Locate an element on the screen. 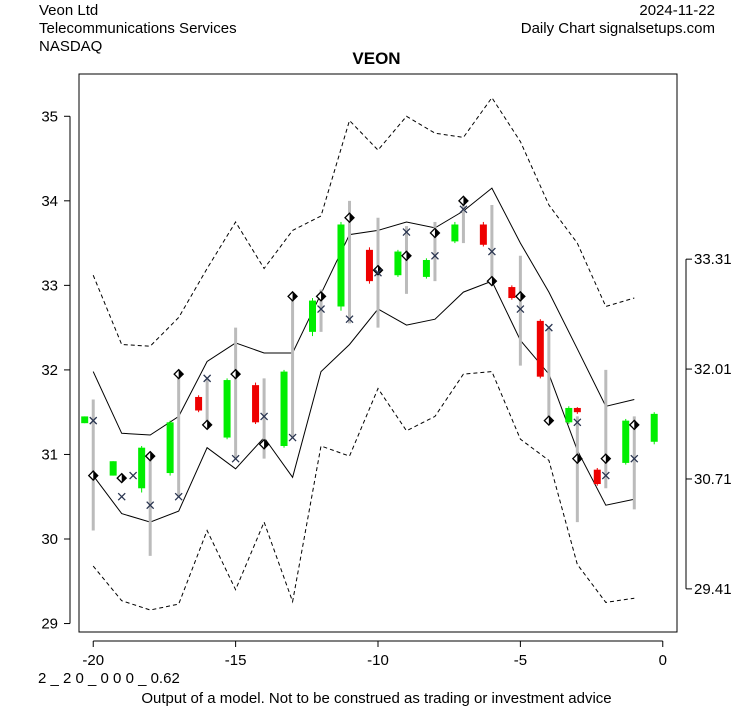 The height and width of the screenshot is (708, 753). y-tick-label-3: 32 is located at coordinates (49, 370).